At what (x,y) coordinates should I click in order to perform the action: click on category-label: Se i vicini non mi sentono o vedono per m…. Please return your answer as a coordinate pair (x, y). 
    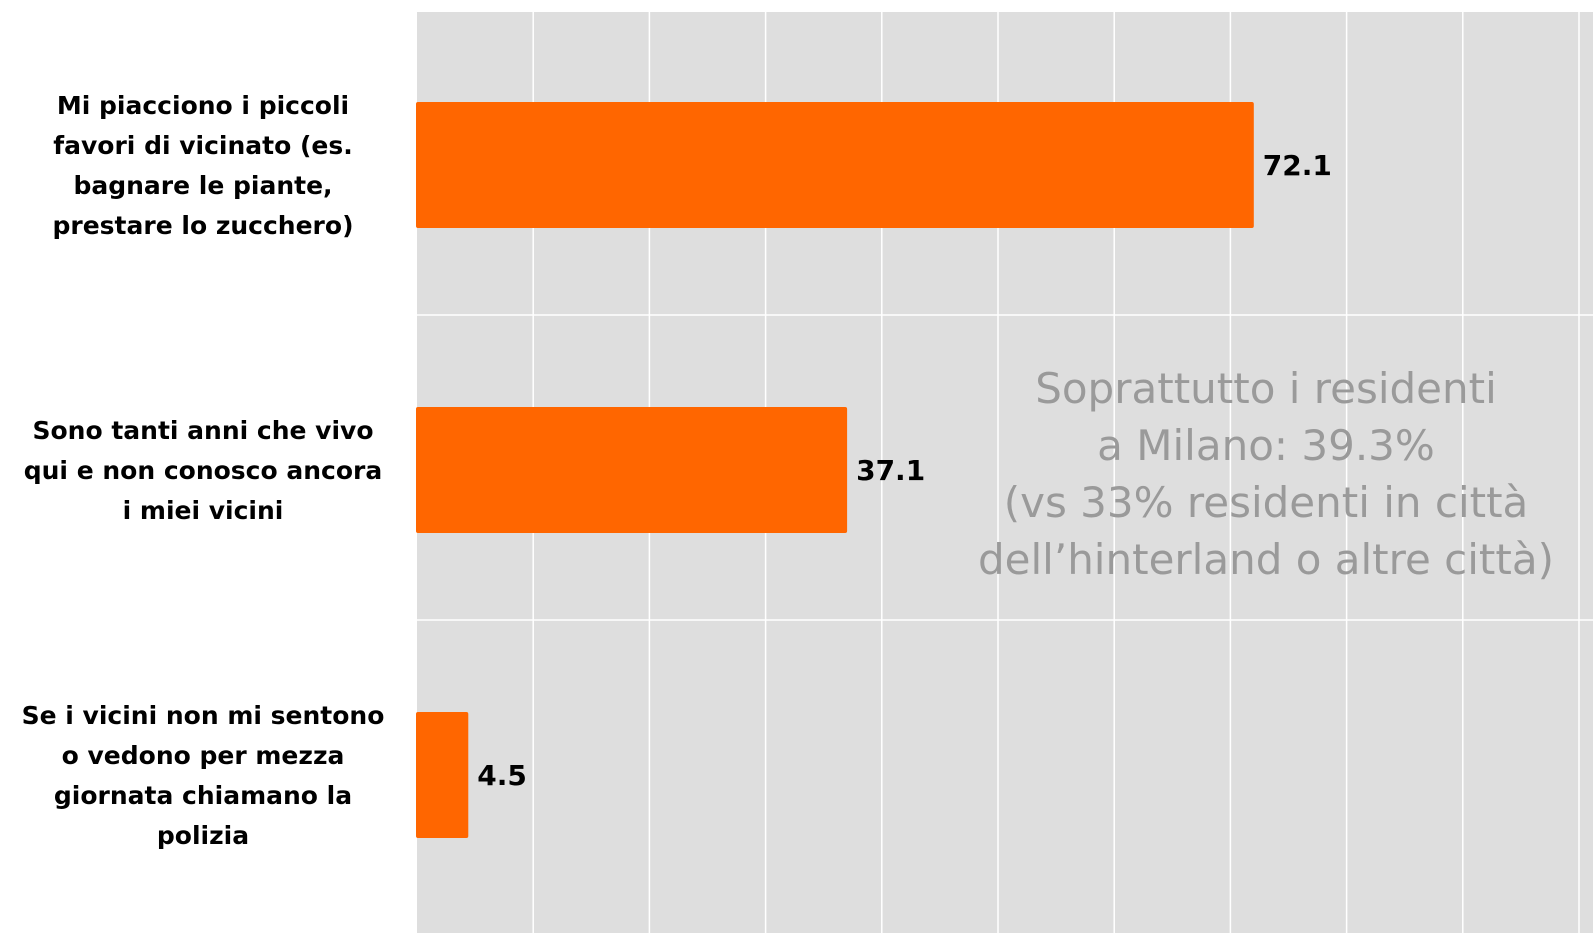
    Looking at the image, I should click on (203, 775).